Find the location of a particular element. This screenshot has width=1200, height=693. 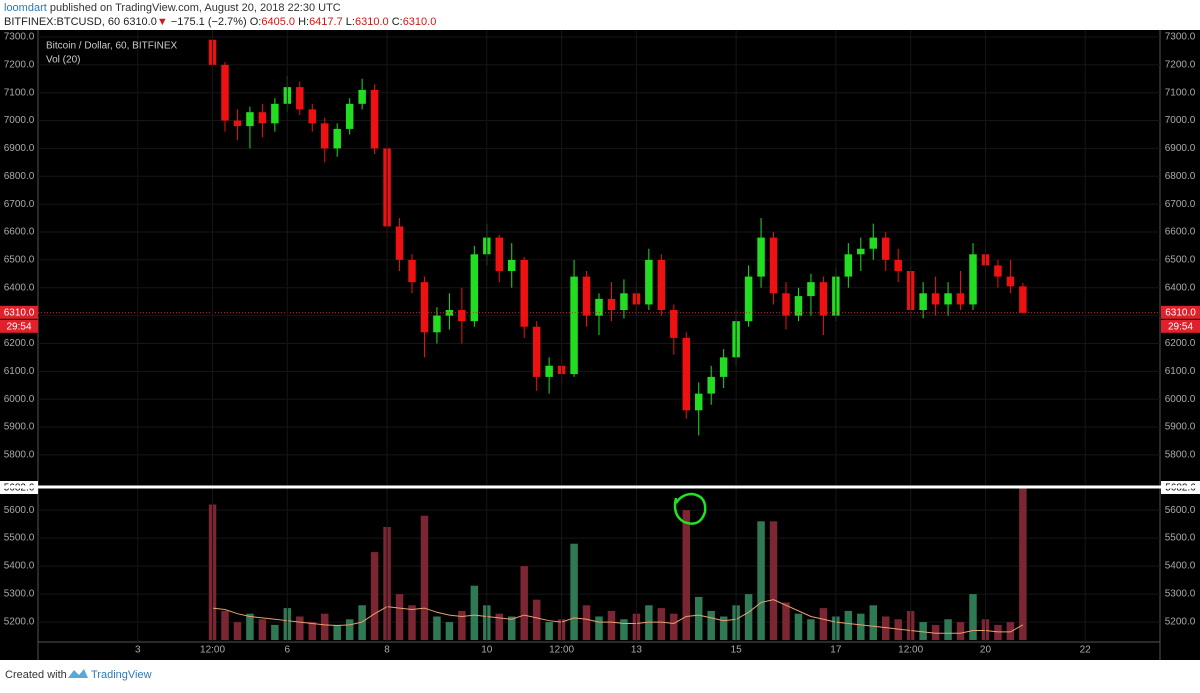

series-legend: Bitcoin / Dollar, 60, BITFINEX is located at coordinates (111, 46).